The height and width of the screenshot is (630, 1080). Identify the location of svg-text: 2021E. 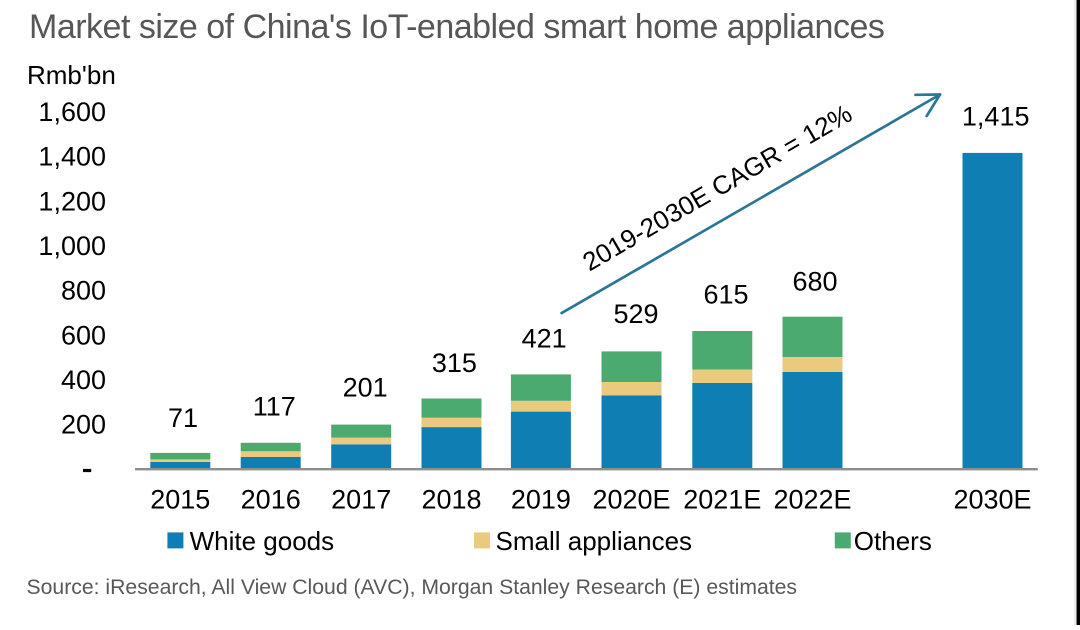
(722, 500).